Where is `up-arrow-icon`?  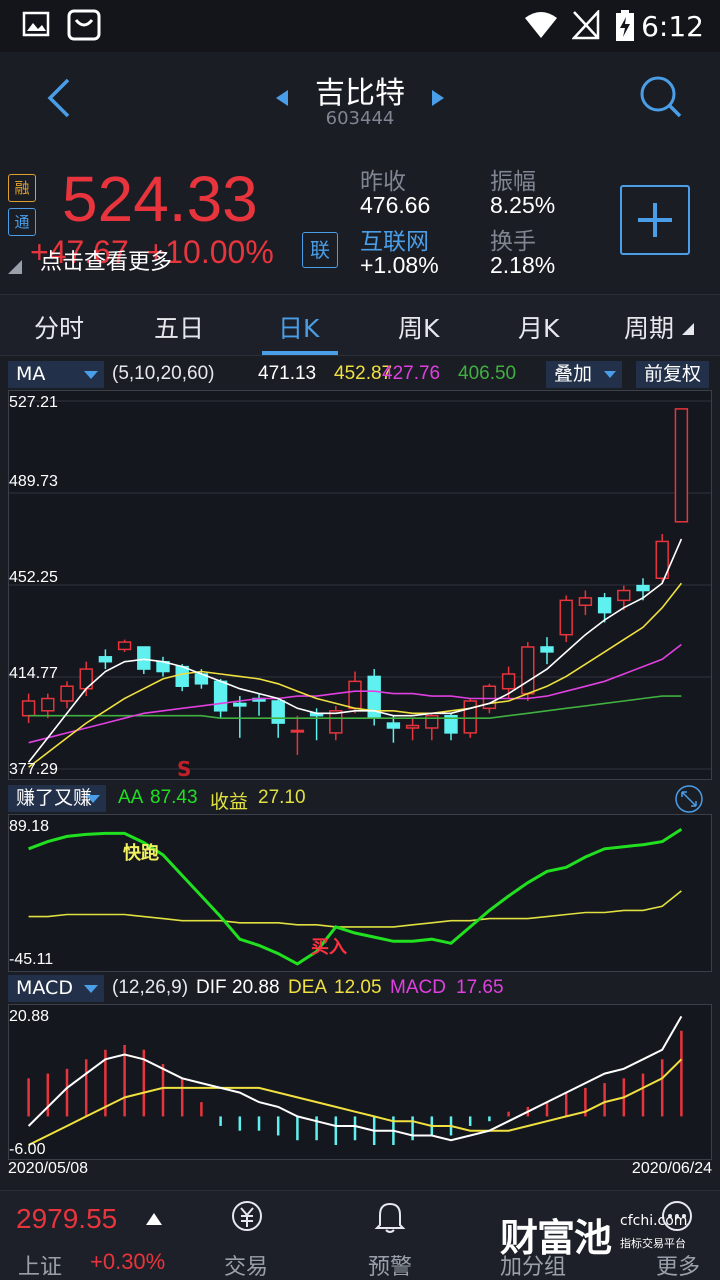
up-arrow-icon is located at coordinates (154, 1219).